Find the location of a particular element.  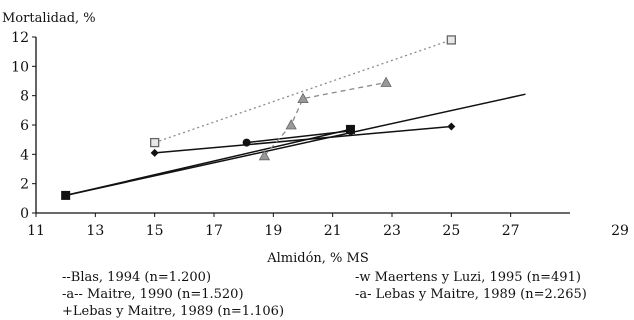

x-ticks: 11 13 15 17 19 21 23 25 27 29 is located at coordinates (328, 226).